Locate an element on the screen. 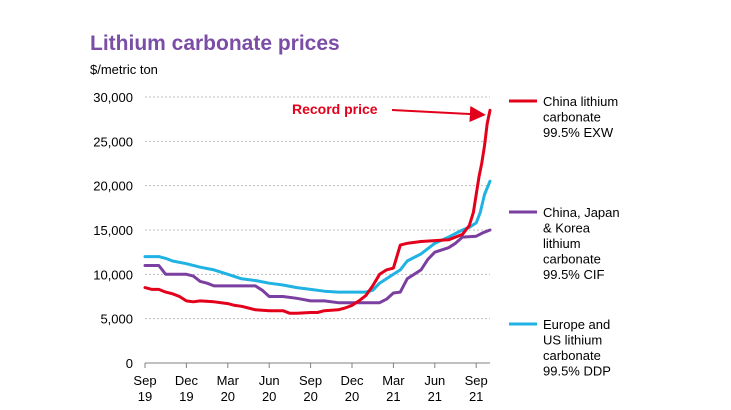  y-tick-label: 10,000 is located at coordinates (113, 274).